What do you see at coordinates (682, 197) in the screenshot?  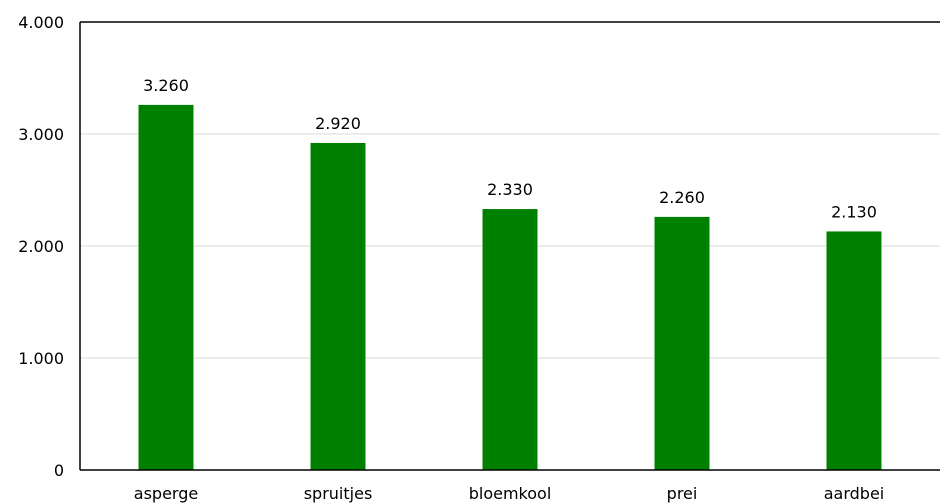 I see `data-label-prei: 2.260` at bounding box center [682, 197].